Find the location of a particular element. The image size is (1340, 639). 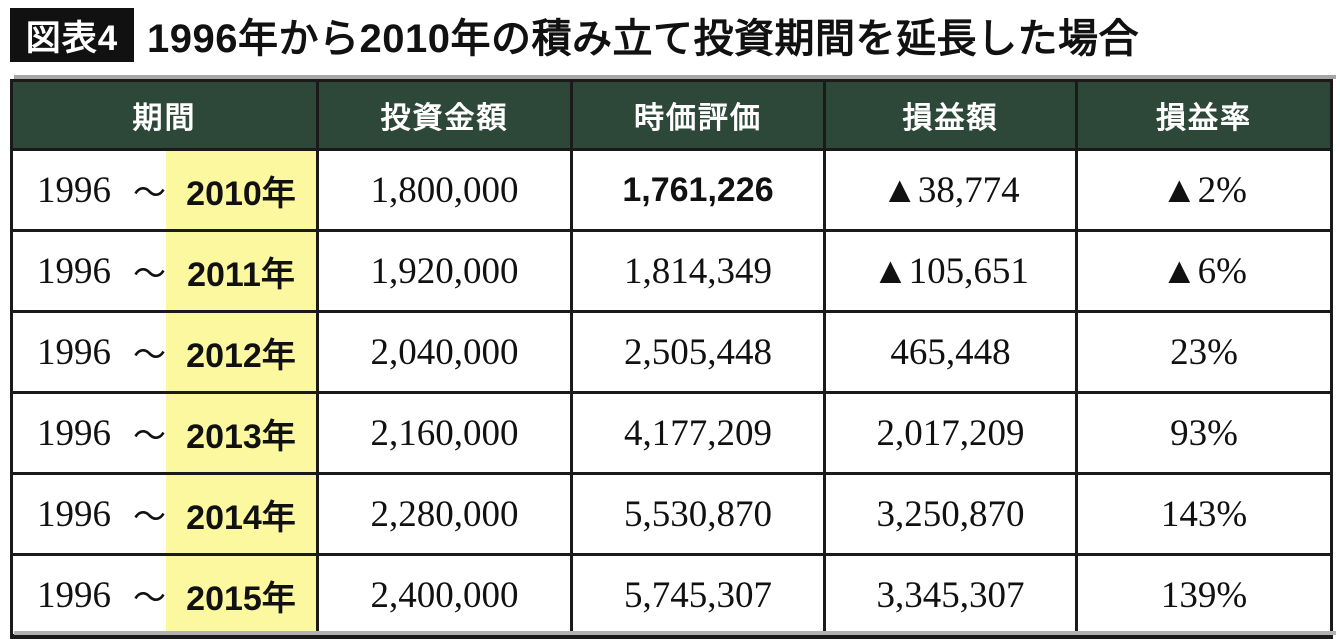

period-end-highlight: 2012年 is located at coordinates (241, 352).